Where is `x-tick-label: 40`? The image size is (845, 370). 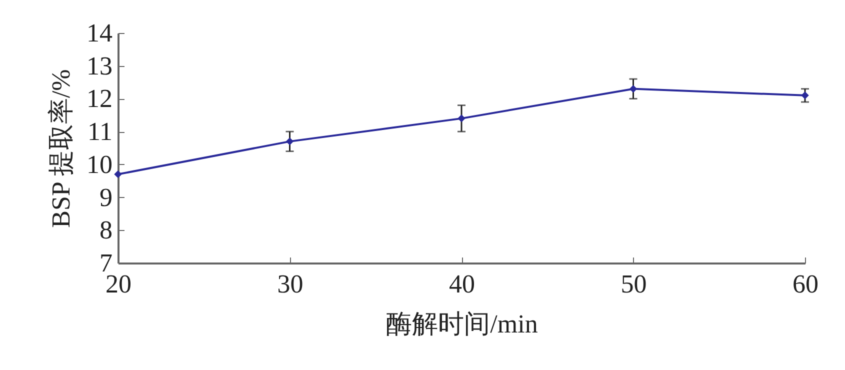 x-tick-label: 40 is located at coordinates (462, 284).